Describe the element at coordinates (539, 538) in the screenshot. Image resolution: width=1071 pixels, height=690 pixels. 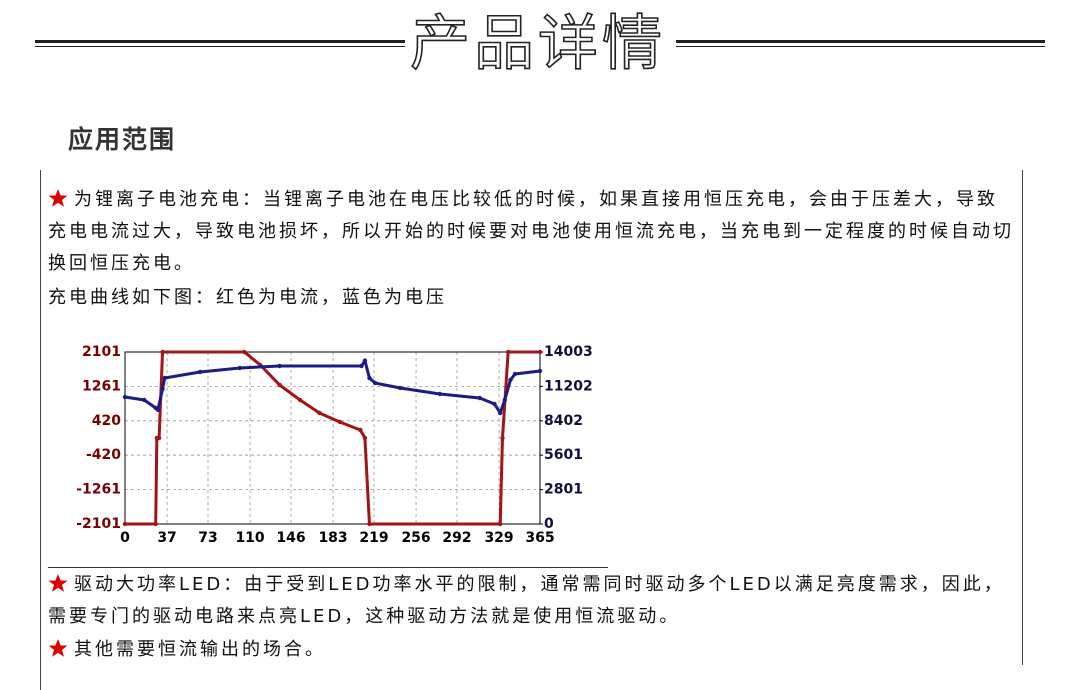
I see `x-tick-label: 365` at that location.